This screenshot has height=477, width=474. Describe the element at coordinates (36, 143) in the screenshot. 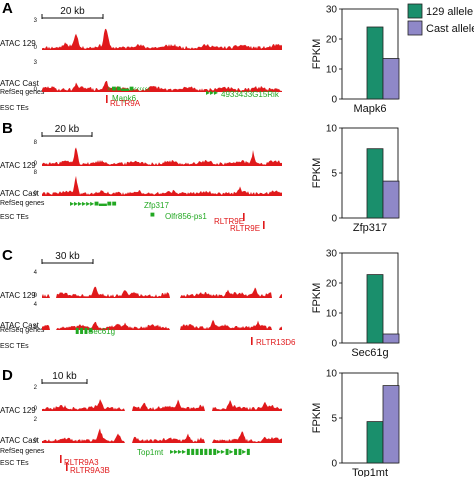

I see `atac129-axis-max: 8` at that location.